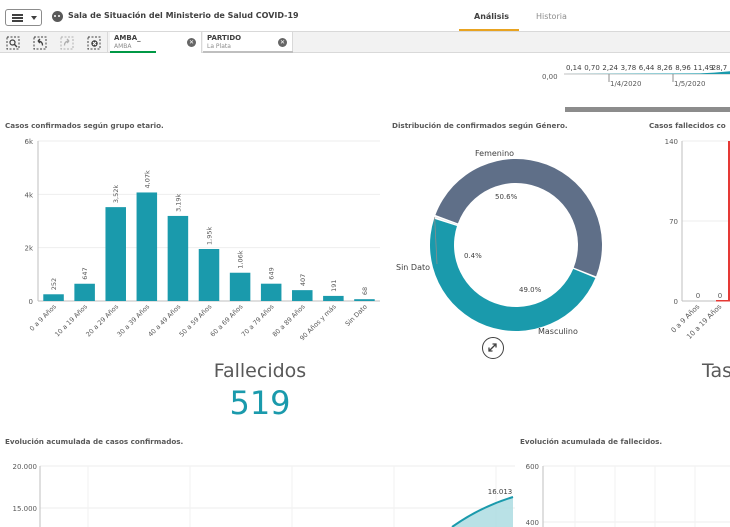 This screenshot has width=730, height=527. What do you see at coordinates (260, 371) in the screenshot?
I see `kpi-title: Fallecidos` at bounding box center [260, 371].